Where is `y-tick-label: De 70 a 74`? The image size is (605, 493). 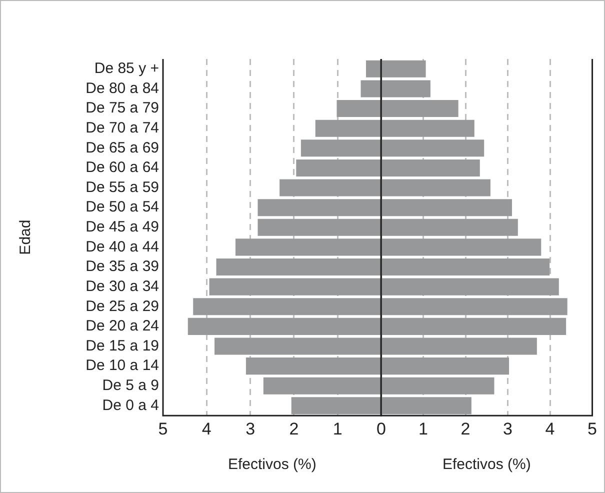 y-tick-label: De 70 a 74 is located at coordinates (122, 127).